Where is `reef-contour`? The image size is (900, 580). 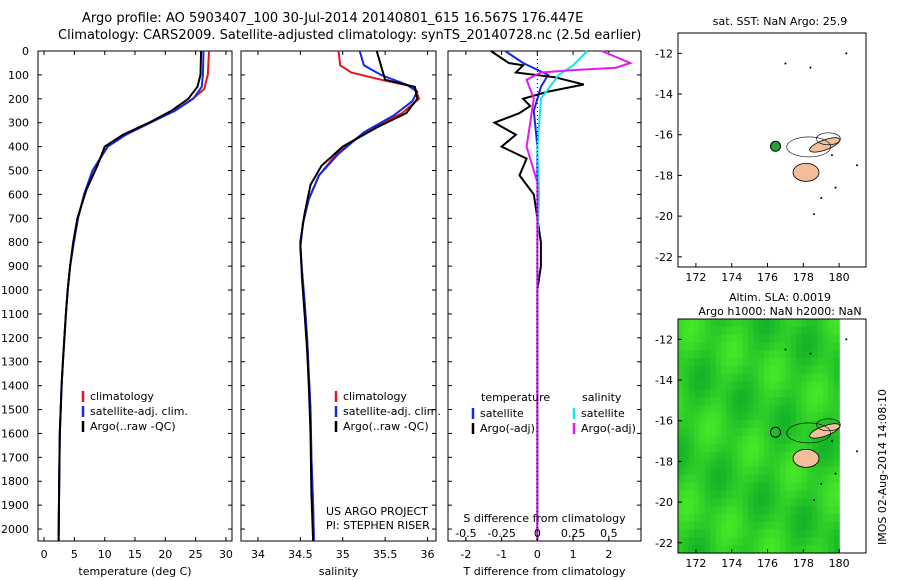
reef-contour is located at coordinates (828, 139).